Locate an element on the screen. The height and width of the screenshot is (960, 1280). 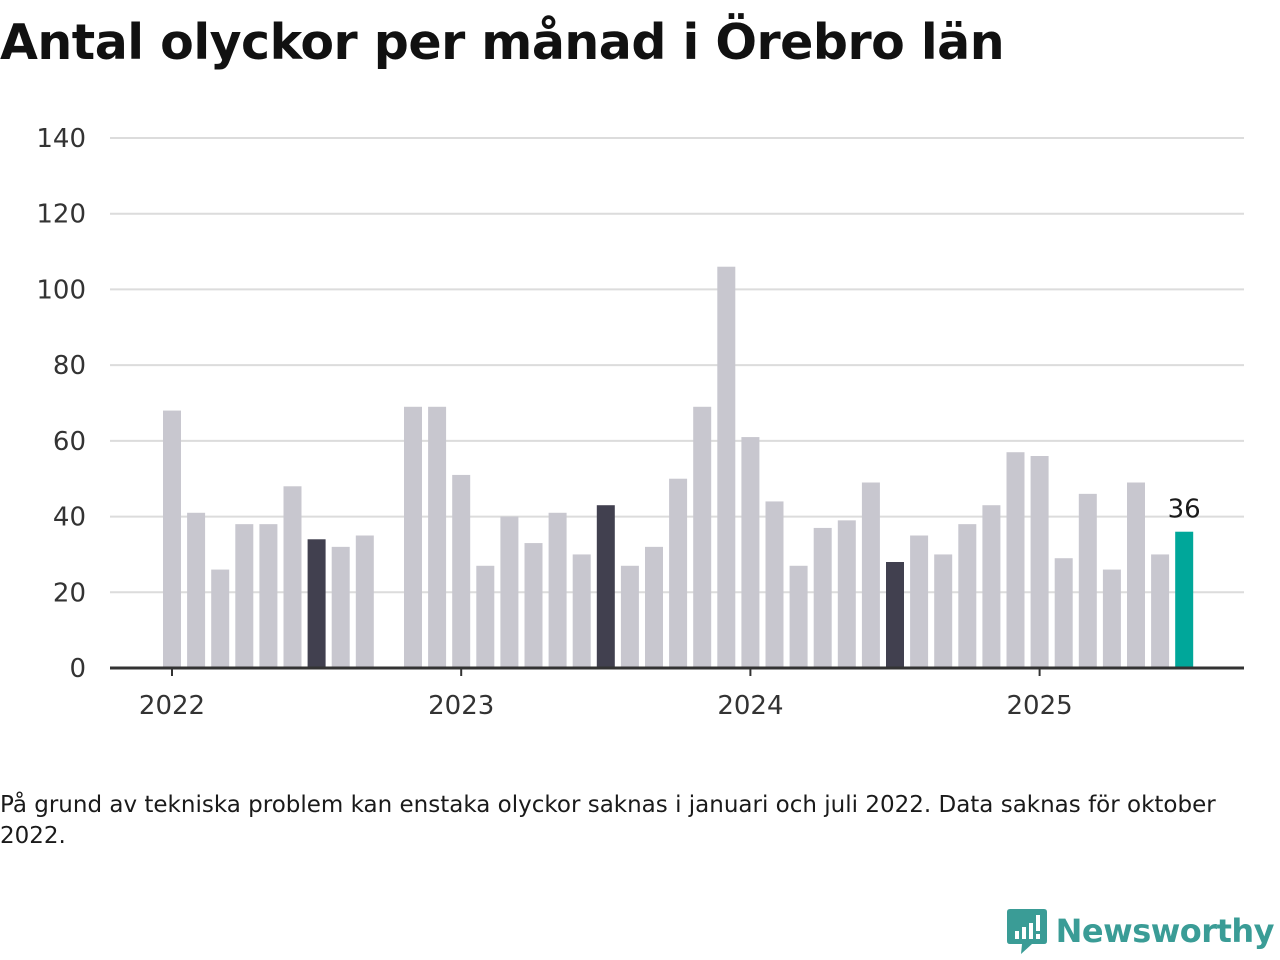
brand-name: Newsworthy is located at coordinates (1165, 931).